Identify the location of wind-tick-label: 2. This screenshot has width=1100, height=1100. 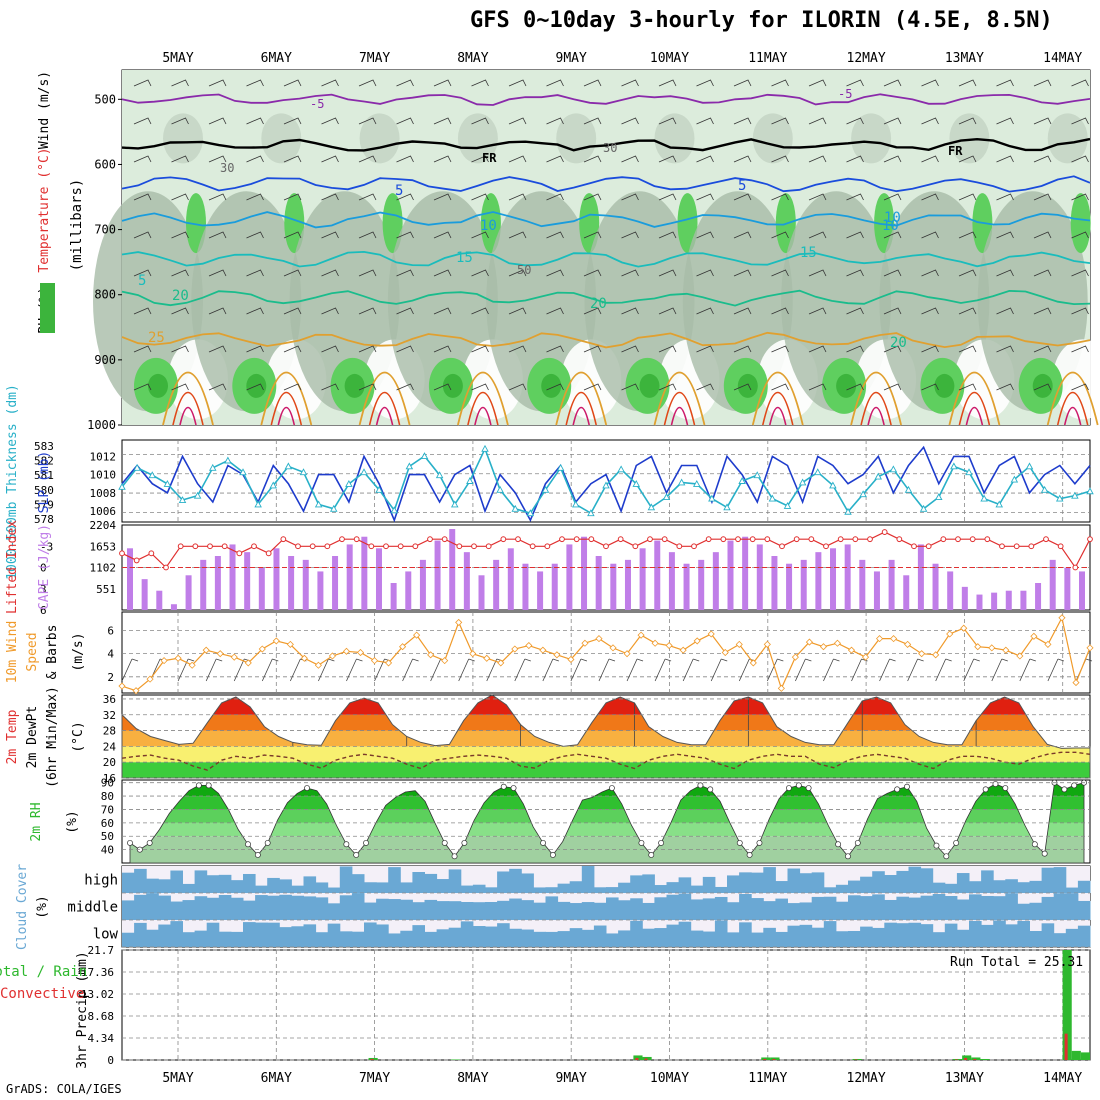
(110, 677).